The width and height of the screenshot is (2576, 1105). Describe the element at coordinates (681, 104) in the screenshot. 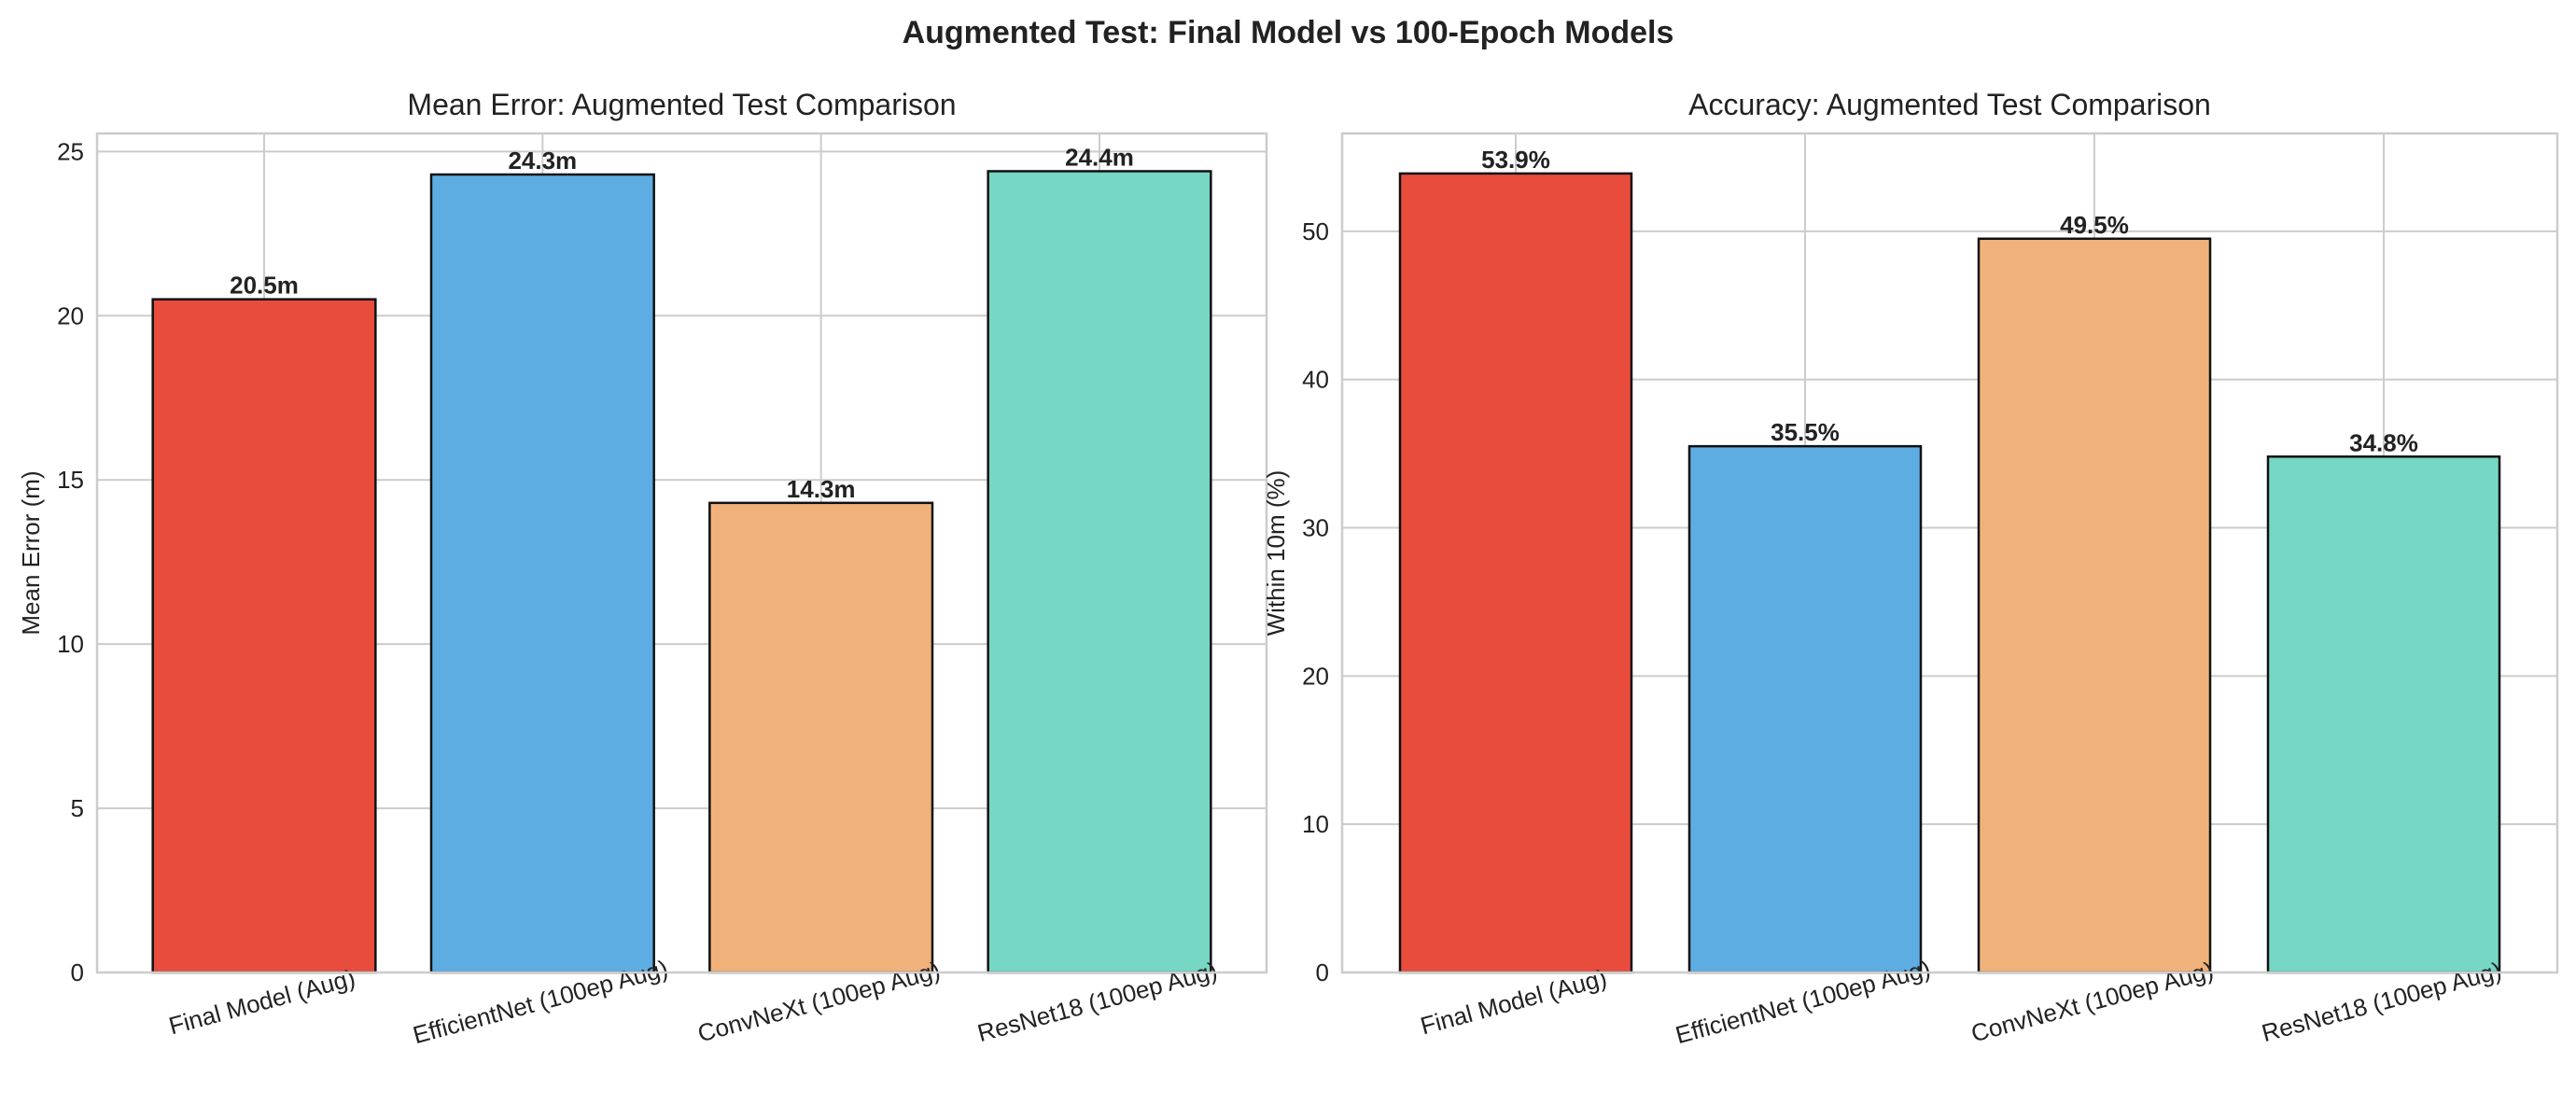

I see `chart-title: Mean Error: Augmented Test Comparison` at that location.